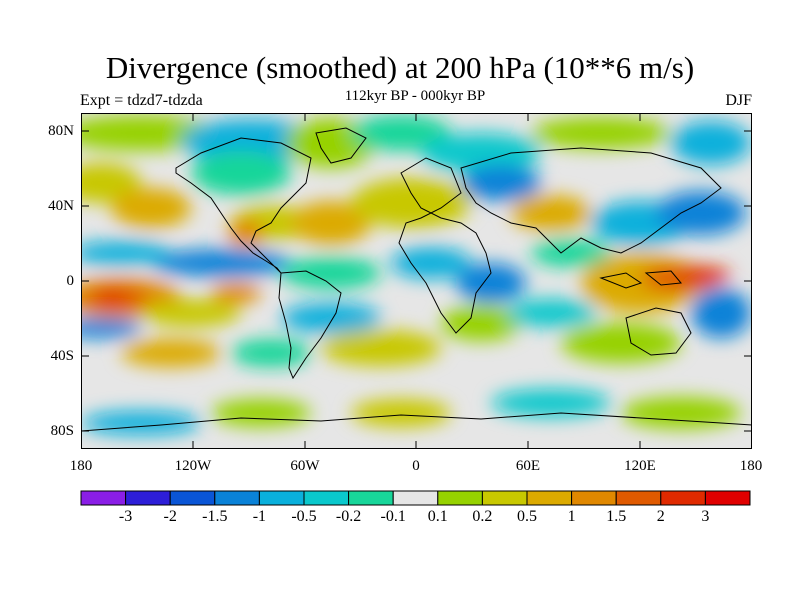  I want to click on colorbar-label: 3, so click(705, 516).